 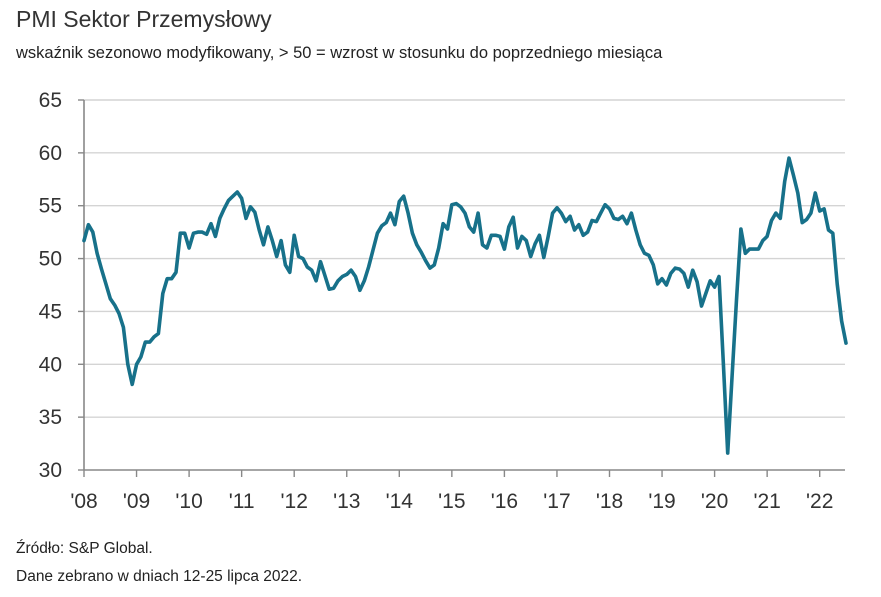 I want to click on x-tick-label: '09, so click(x=136, y=501).